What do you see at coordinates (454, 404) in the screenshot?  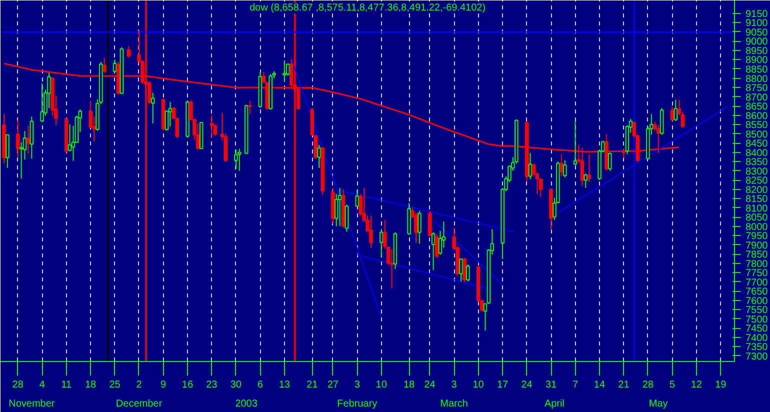 I see `text: March` at bounding box center [454, 404].